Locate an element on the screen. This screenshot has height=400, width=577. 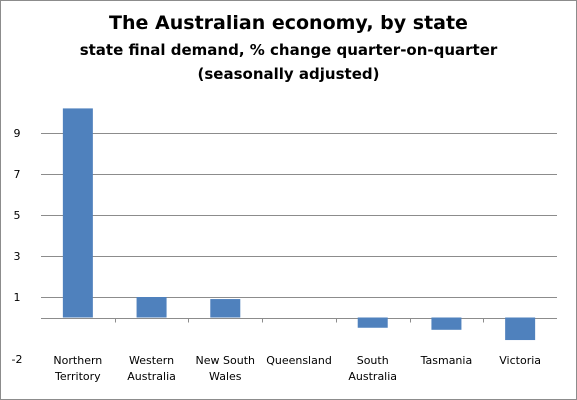
x-category-label: Wales is located at coordinates (225, 376).